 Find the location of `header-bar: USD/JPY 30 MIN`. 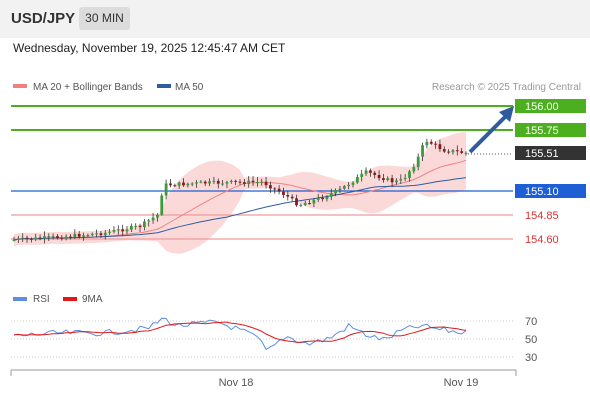

header-bar: USD/JPY 30 MIN is located at coordinates (295, 19).